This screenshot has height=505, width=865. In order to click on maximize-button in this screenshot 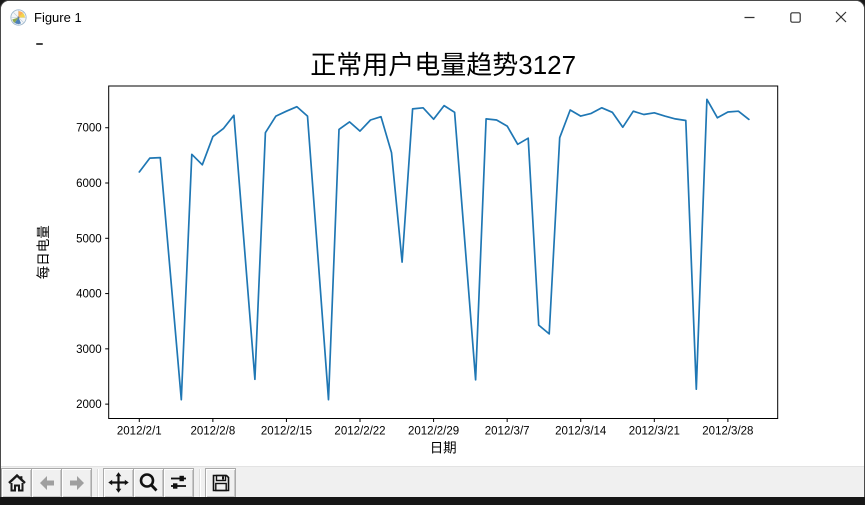, I will do `click(795, 17)`.